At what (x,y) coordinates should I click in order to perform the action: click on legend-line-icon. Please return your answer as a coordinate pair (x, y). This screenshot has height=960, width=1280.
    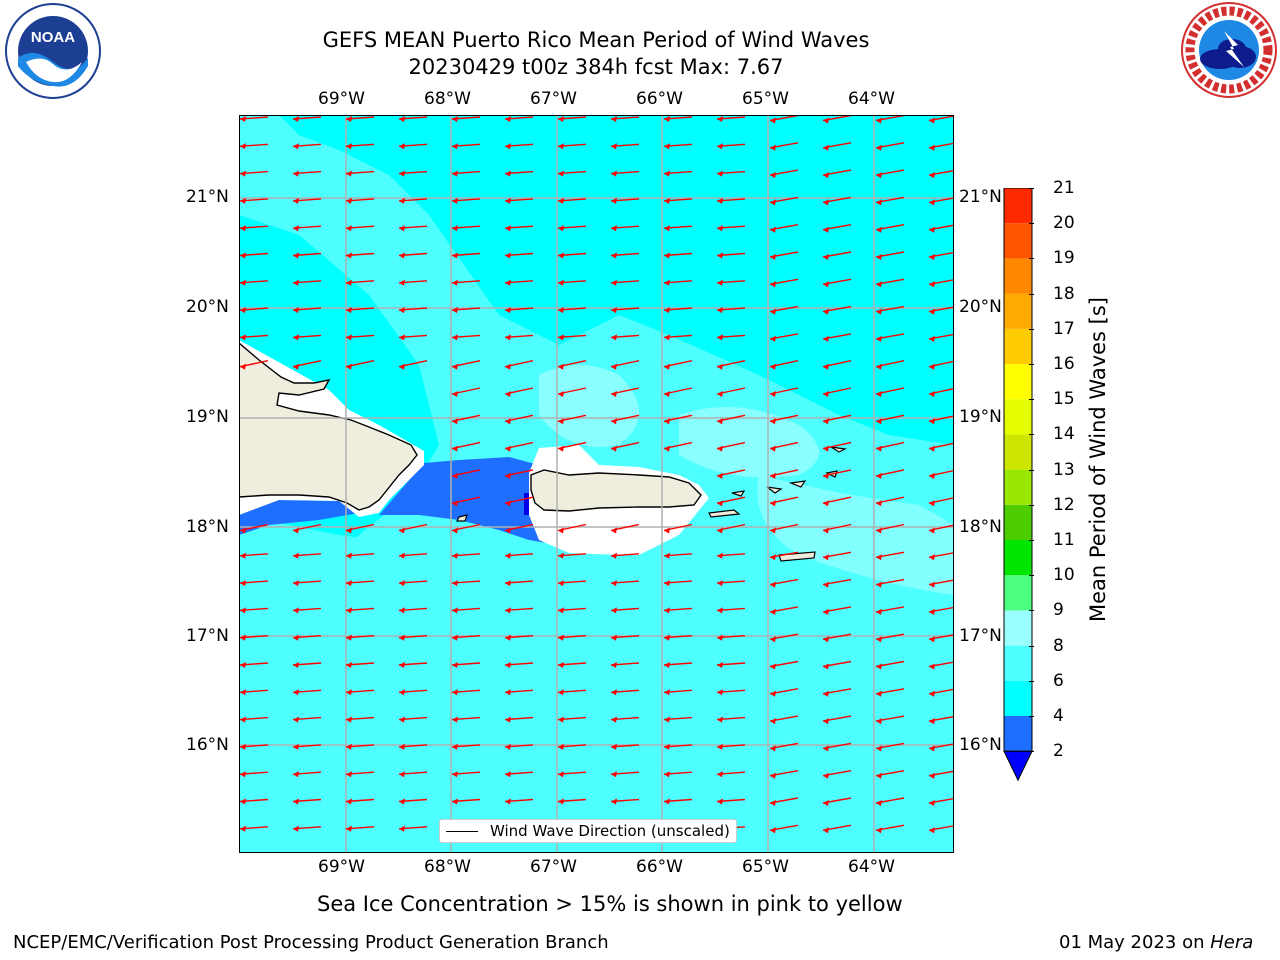
    Looking at the image, I should click on (462, 831).